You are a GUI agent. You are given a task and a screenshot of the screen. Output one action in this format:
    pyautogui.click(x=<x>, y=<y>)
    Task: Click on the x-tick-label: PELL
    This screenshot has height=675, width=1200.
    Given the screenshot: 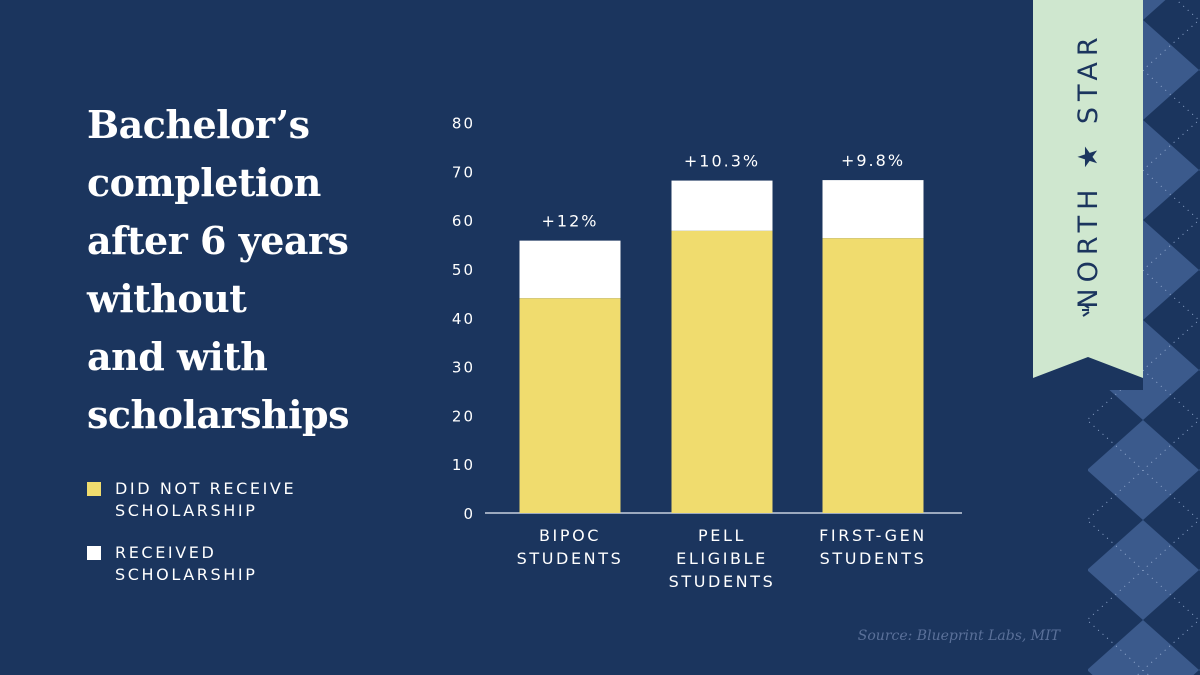 What is the action you would take?
    pyautogui.click(x=722, y=535)
    